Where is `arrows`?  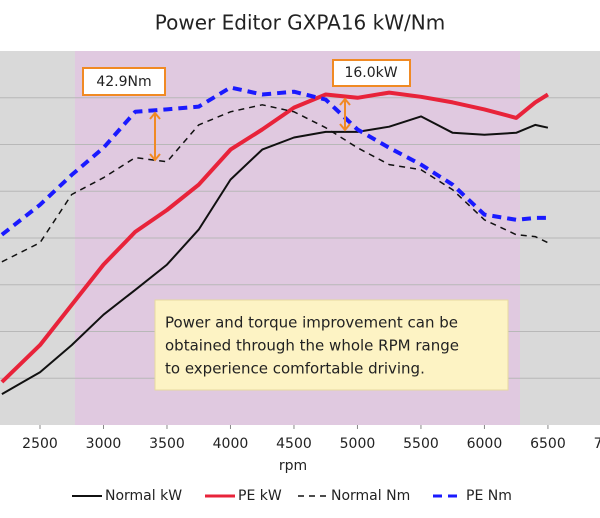 arrows is located at coordinates (250, 129).